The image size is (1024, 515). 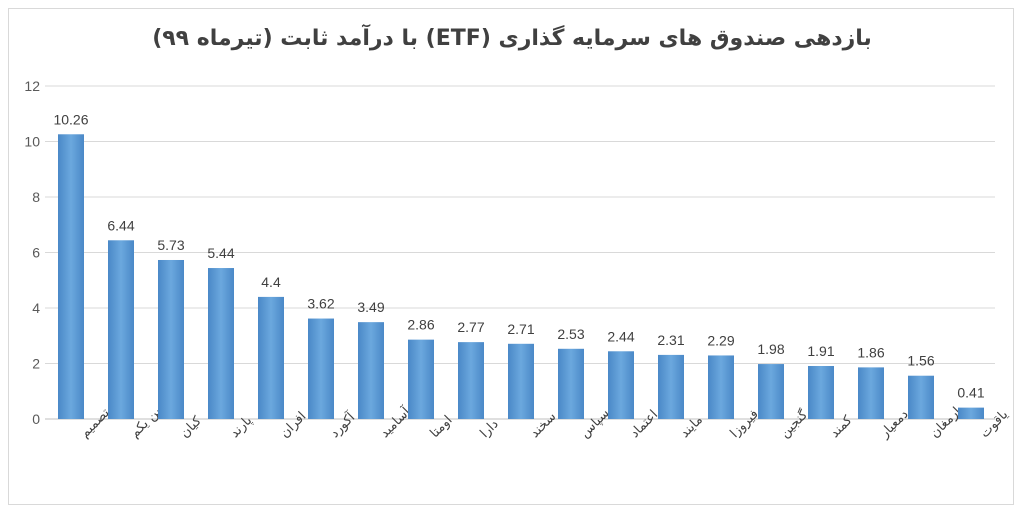 I want to click on data-label: 3.62, so click(x=320, y=304).